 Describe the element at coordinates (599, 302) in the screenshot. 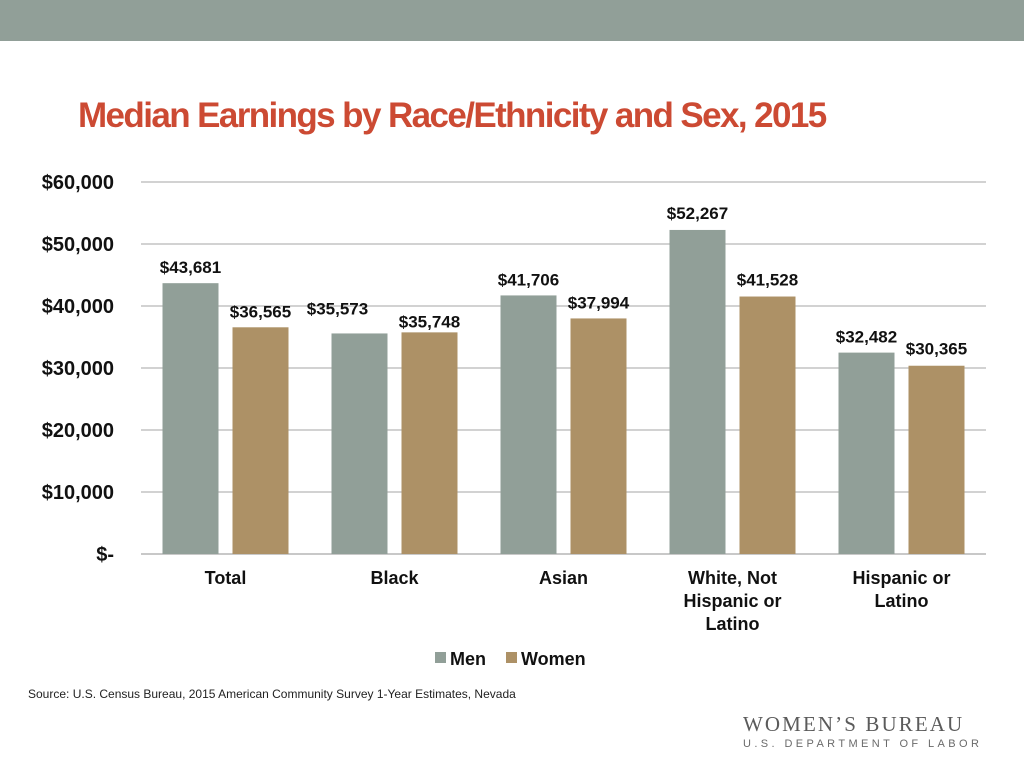

I see `data-label: $37,994` at that location.